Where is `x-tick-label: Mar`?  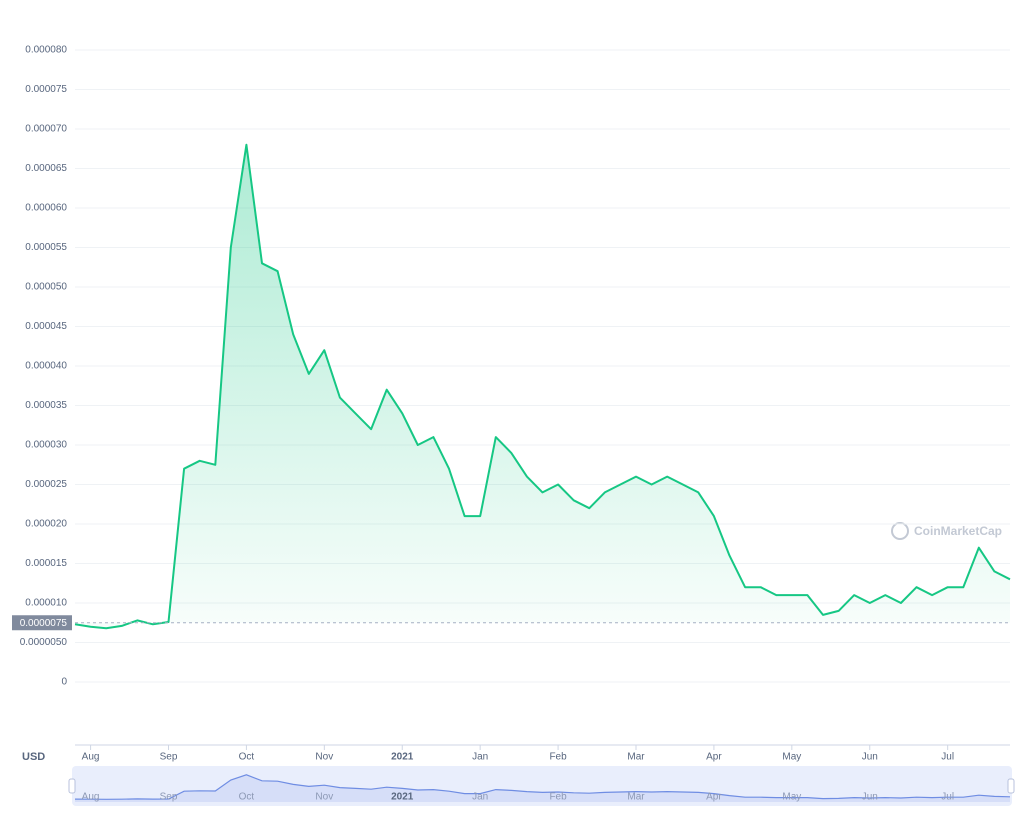 x-tick-label: Mar is located at coordinates (636, 757).